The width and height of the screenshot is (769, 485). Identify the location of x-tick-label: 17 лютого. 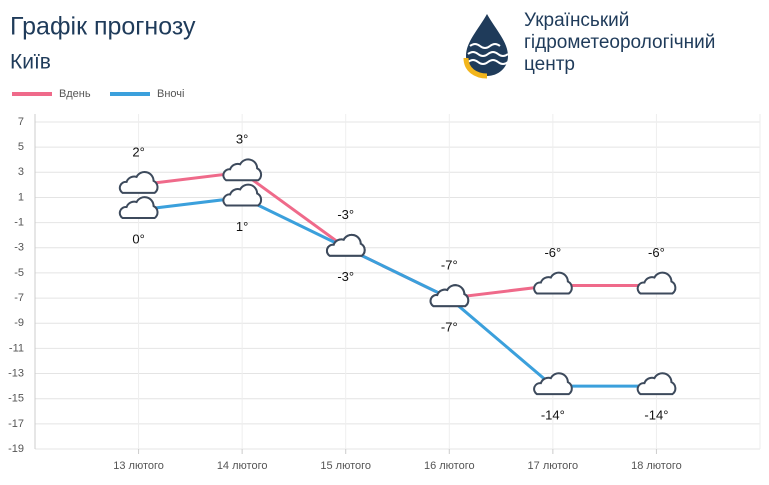
(553, 466).